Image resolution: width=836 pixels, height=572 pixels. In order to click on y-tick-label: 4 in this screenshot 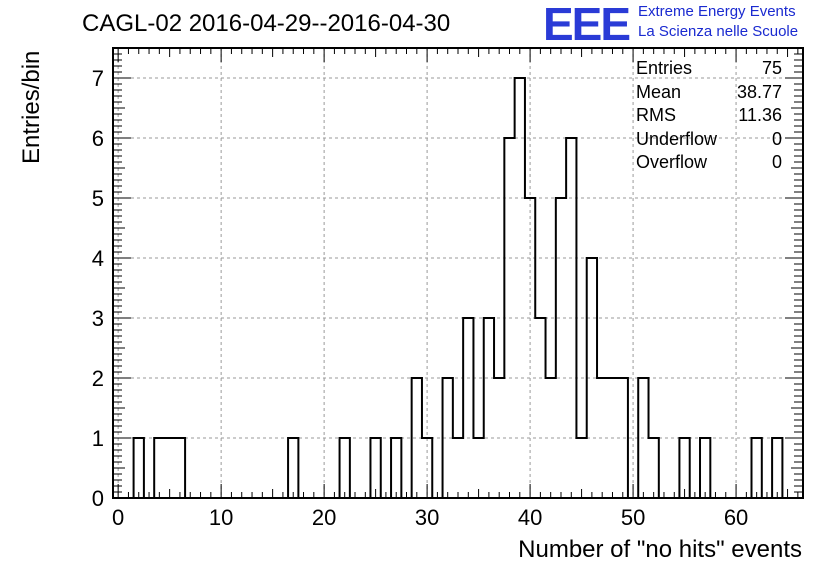, I will do `click(98, 258)`.